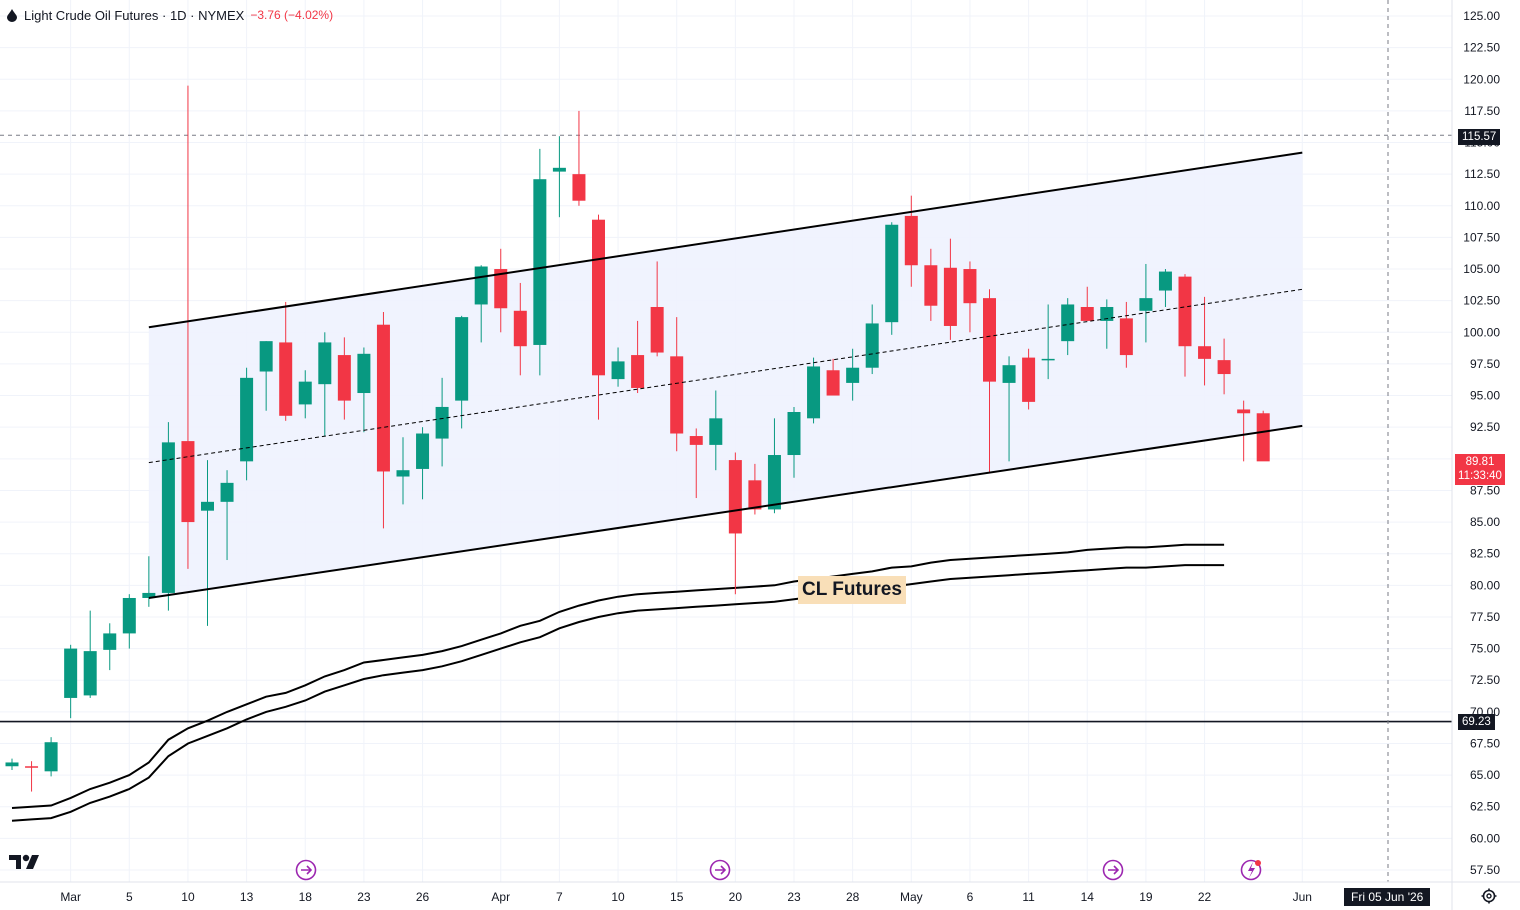 The width and height of the screenshot is (1520, 910). I want to click on x-tick-label: 23, so click(794, 897).